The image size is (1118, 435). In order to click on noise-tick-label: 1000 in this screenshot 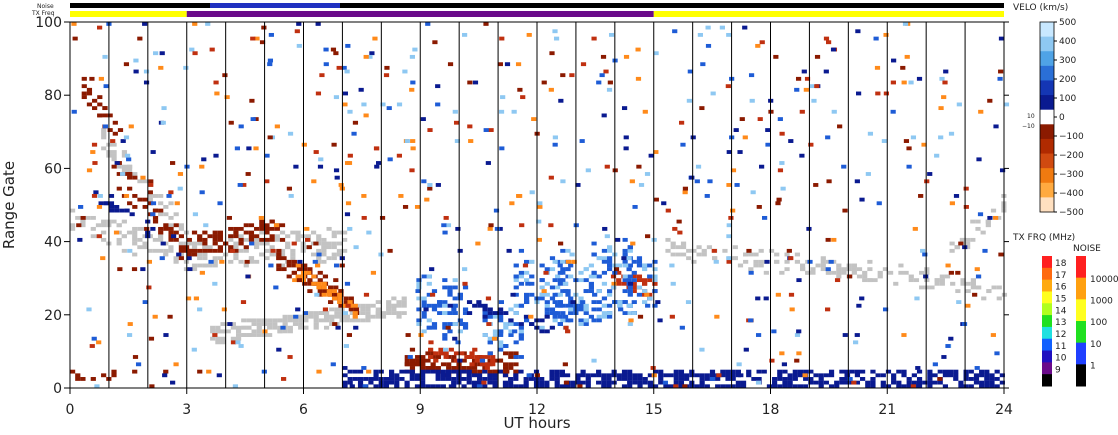, I will do `click(1101, 301)`.